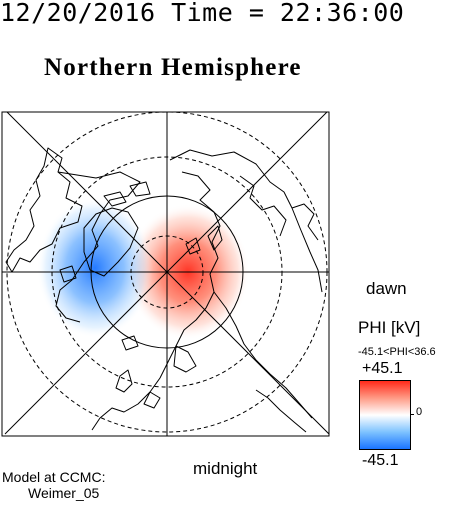 This screenshot has width=470, height=508. Describe the element at coordinates (54, 477) in the screenshot. I see `model-credit-line1: Model at CCMC:` at that location.